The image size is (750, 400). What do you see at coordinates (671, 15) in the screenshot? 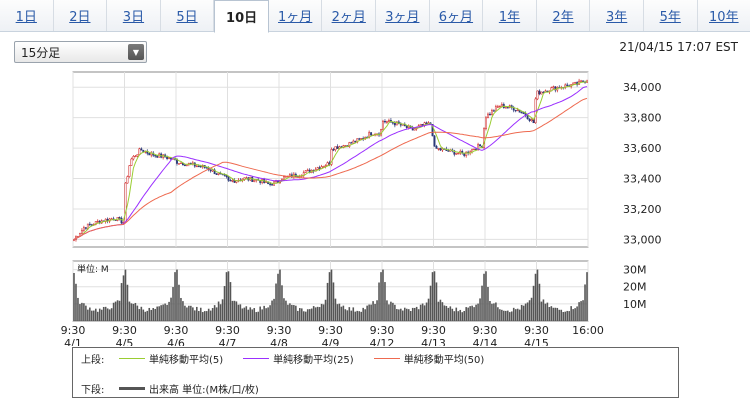
I see `tab-12: 5年` at bounding box center [671, 15].